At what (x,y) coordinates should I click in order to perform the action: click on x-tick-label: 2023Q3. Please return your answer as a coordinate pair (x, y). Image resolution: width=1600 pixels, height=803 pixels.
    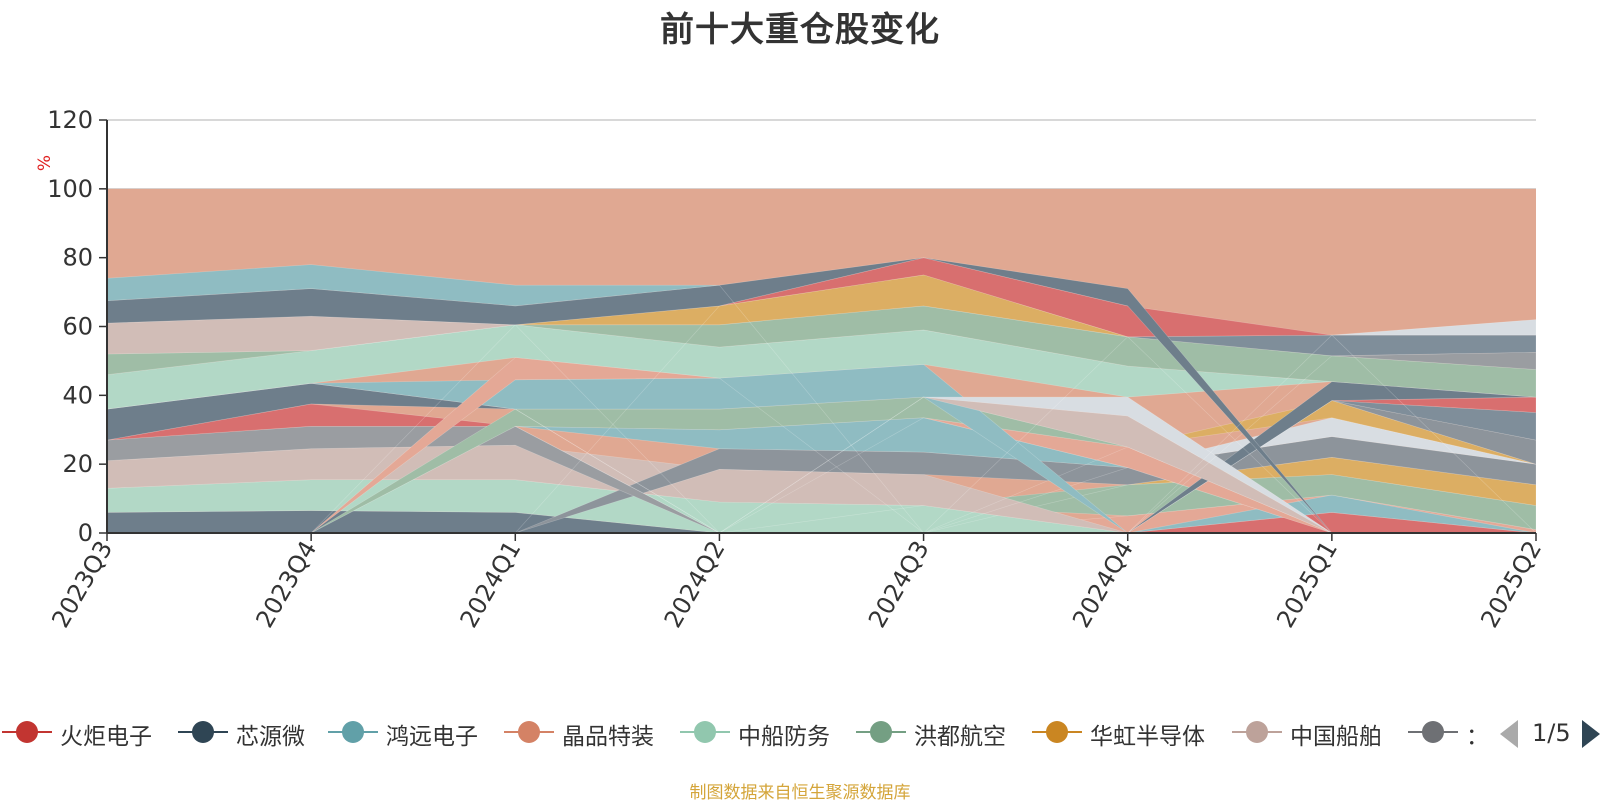
    Looking at the image, I should click on (82, 584).